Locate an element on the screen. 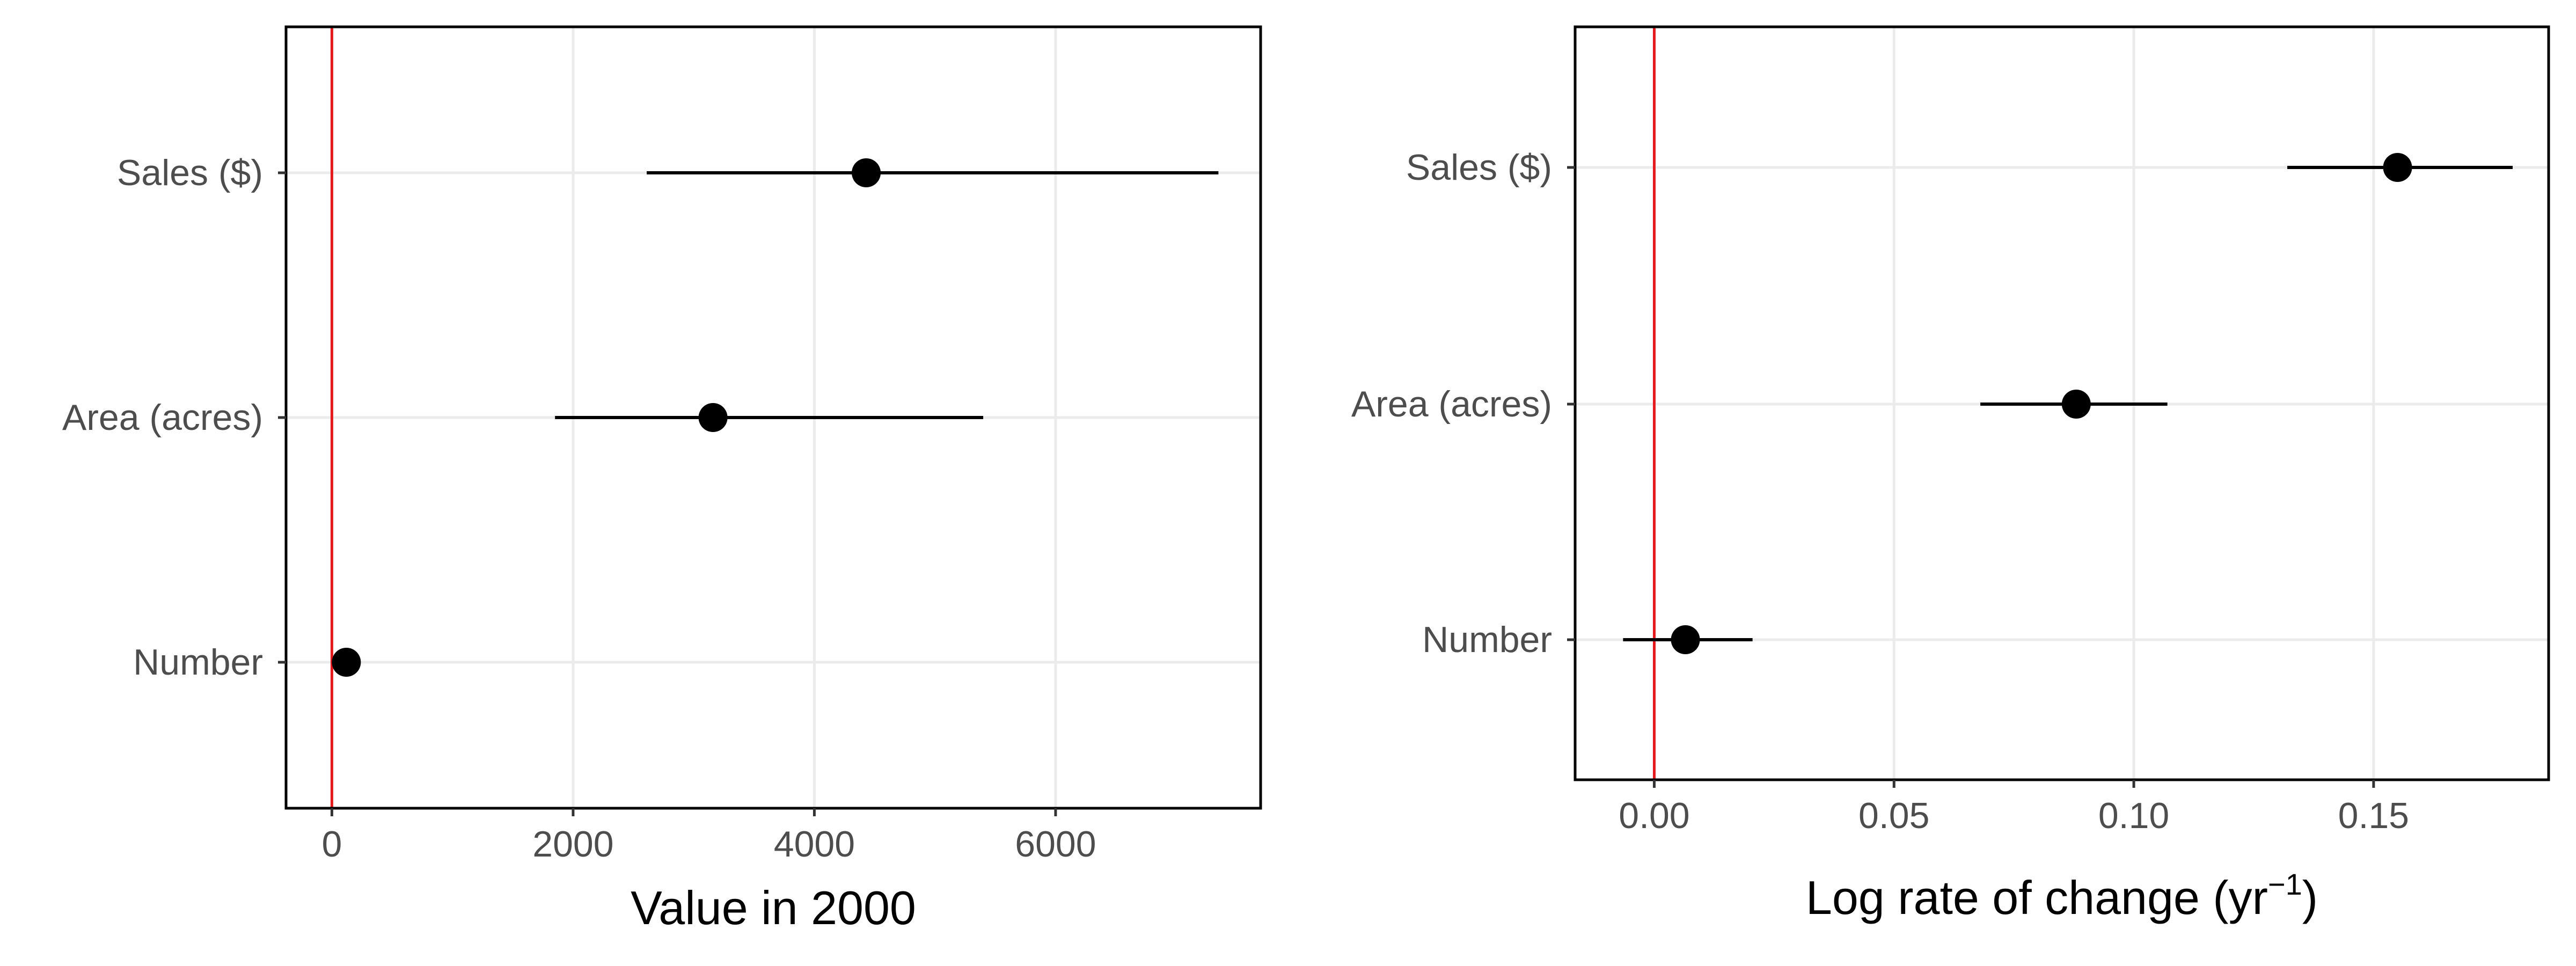  x-tick-label: 0.05 is located at coordinates (1893, 815).